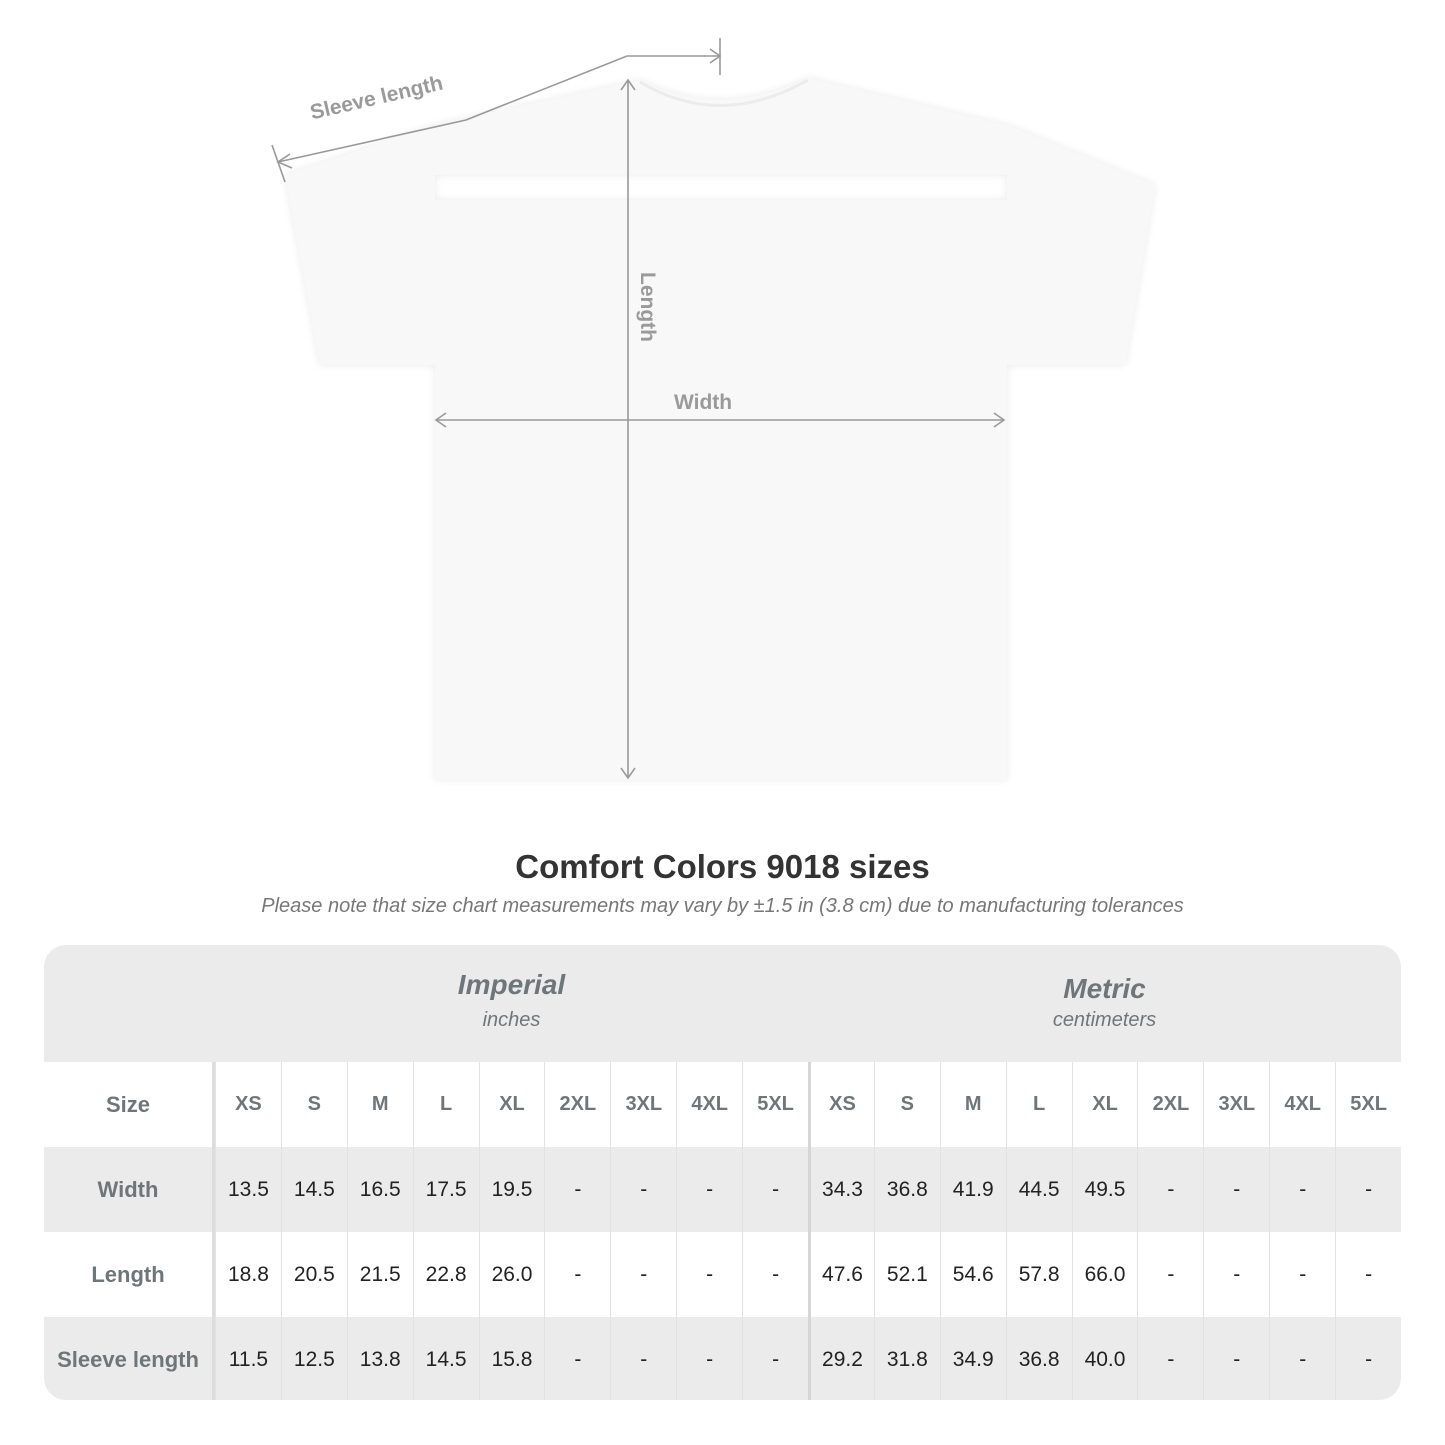 The image size is (1445, 1445). Describe the element at coordinates (511, 984) in the screenshot. I see `imperial-title: Imperial` at that location.